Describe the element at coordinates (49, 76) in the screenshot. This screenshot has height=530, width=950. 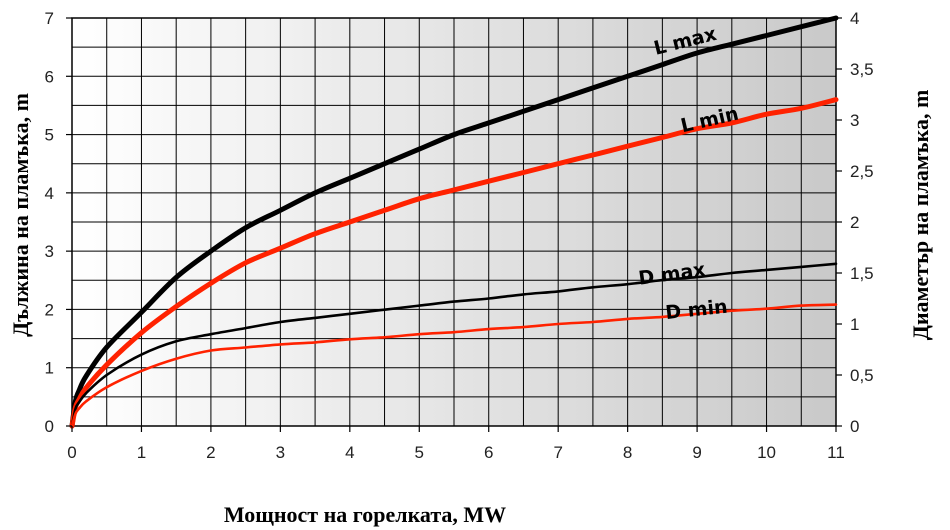
I see `y-left-tick-label: 6` at that location.